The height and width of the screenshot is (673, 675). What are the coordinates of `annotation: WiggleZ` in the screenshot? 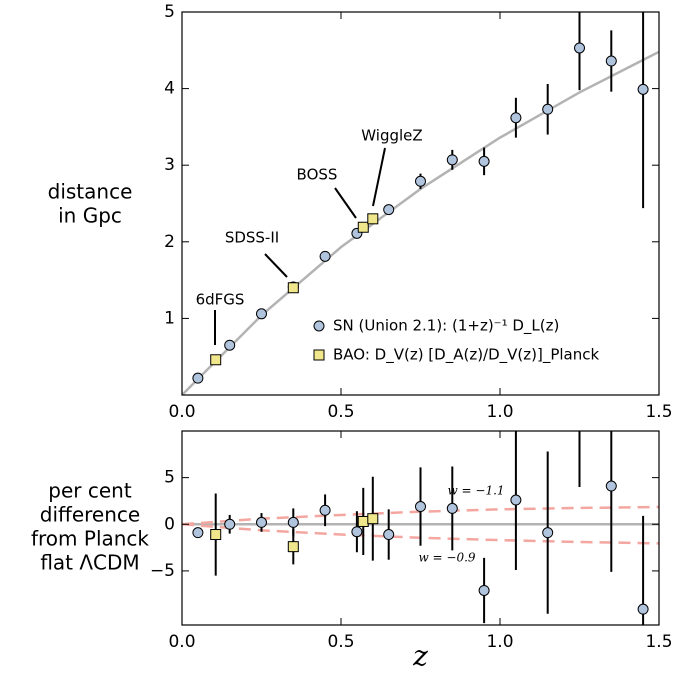 It's located at (391, 136).